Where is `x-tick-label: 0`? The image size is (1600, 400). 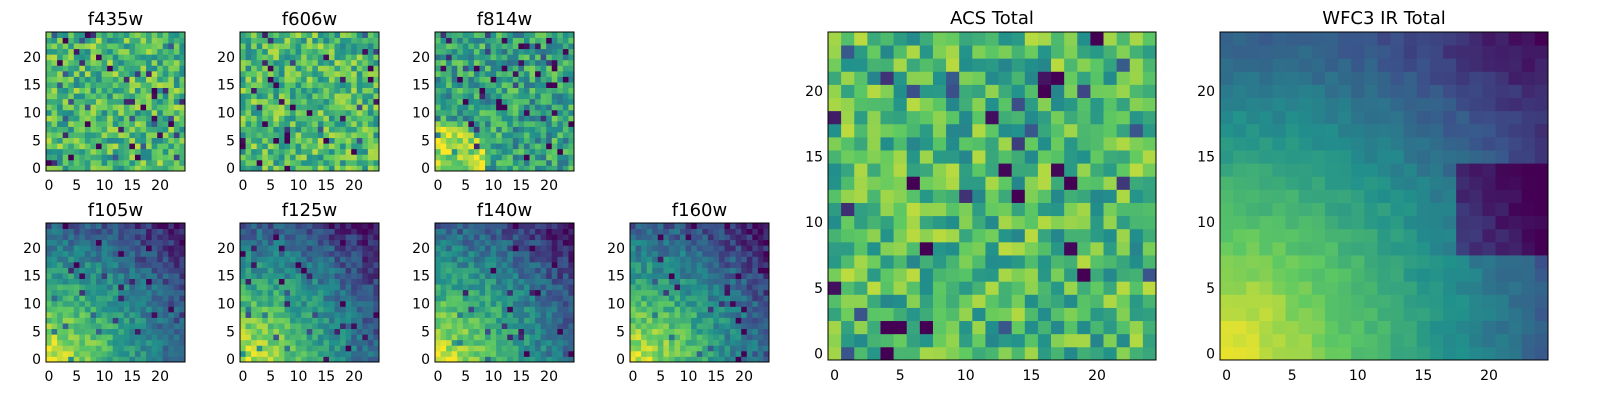 x-tick-label: 0 is located at coordinates (48, 377).